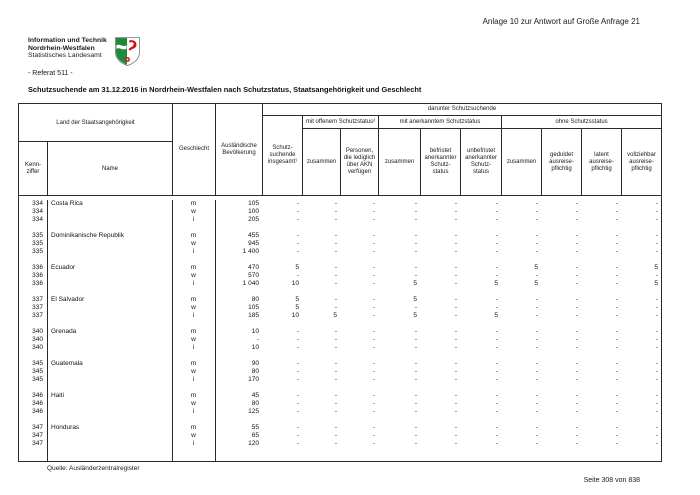 This screenshot has height=495, width=700. What do you see at coordinates (253, 379) in the screenshot?
I see `table-cell: 170` at bounding box center [253, 379].